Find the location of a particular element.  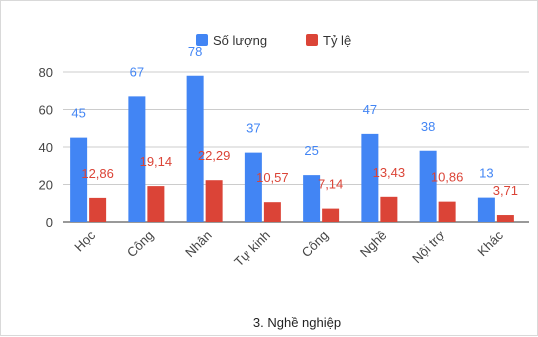

data-label-ty-le: 22,29 is located at coordinates (214, 155).